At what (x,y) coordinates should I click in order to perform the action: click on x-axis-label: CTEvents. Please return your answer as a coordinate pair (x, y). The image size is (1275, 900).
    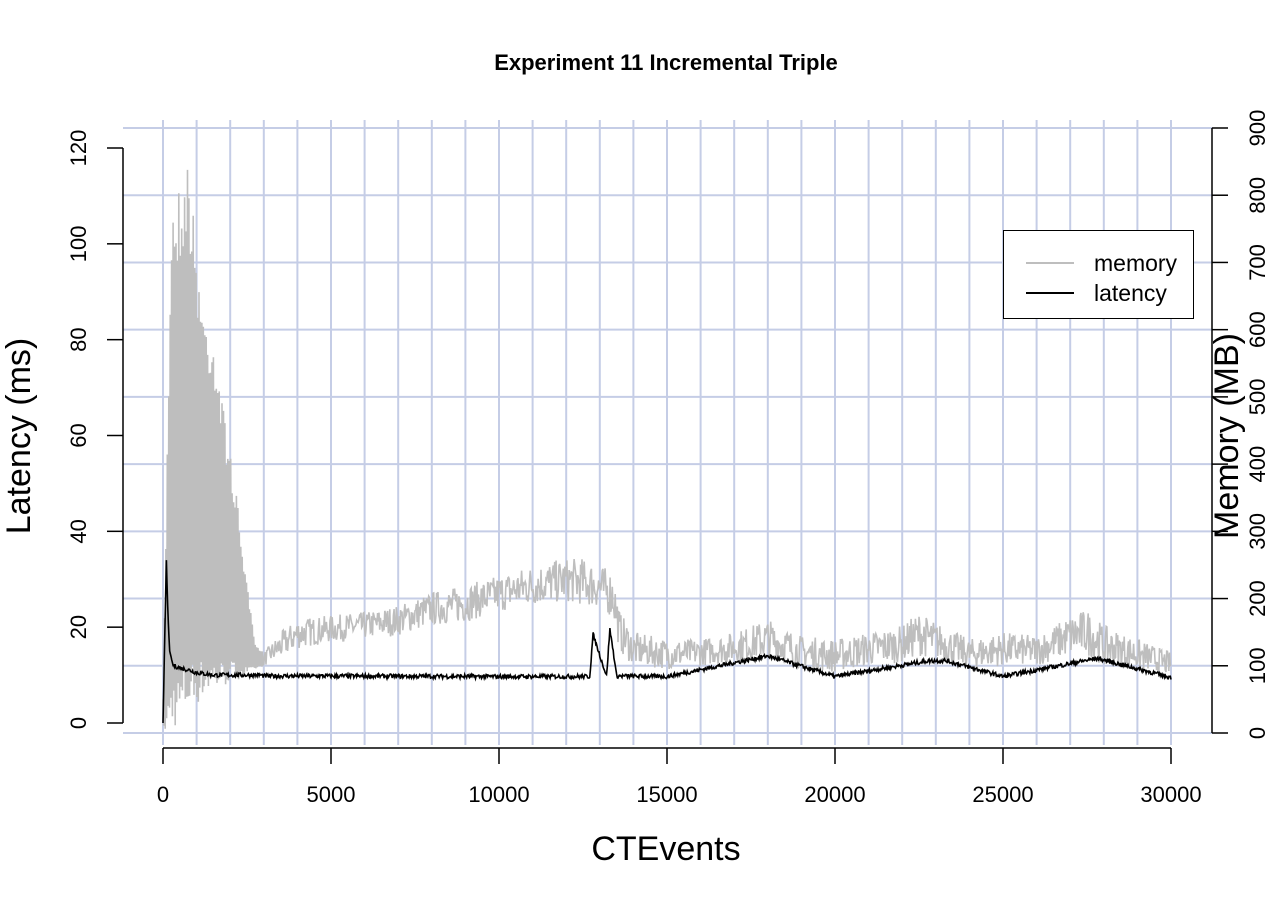
    Looking at the image, I should click on (665, 849).